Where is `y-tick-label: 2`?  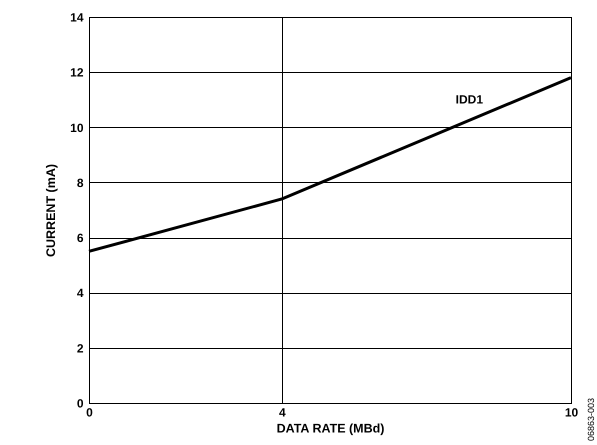
y-tick-label: 2 is located at coordinates (80, 348).